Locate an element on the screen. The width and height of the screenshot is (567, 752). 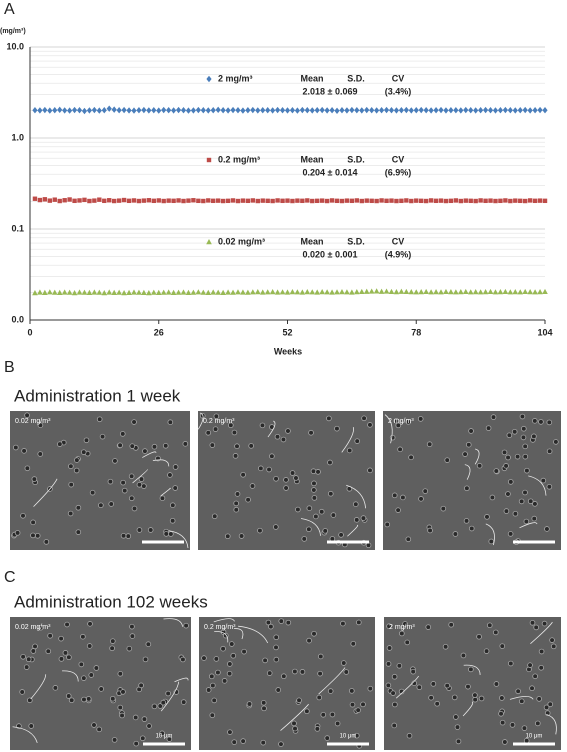
x-tick-label: 78 is located at coordinates (416, 332).